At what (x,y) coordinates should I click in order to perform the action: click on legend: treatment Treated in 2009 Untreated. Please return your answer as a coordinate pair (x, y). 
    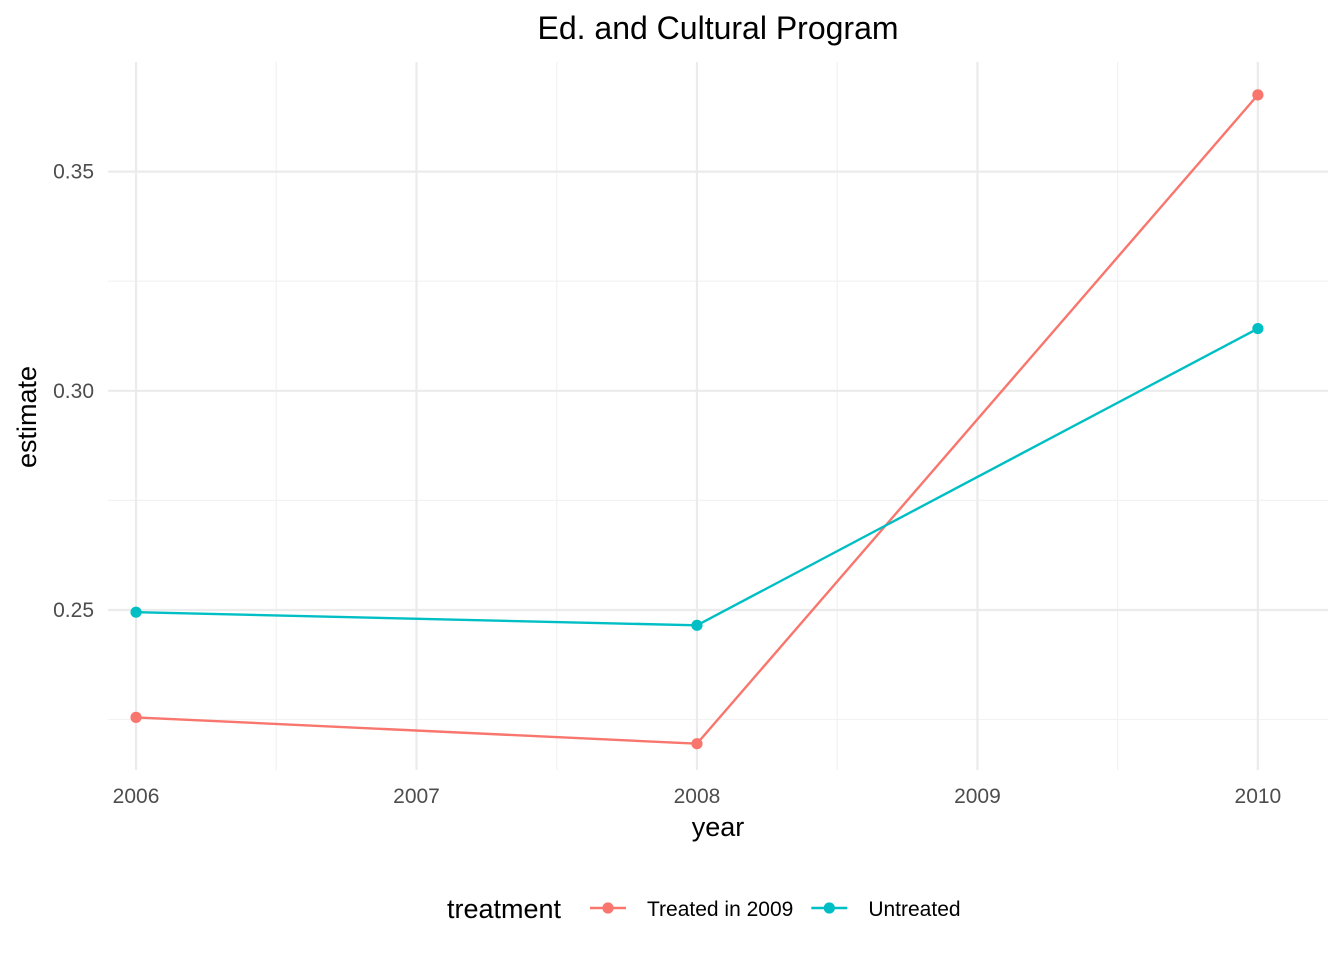
    Looking at the image, I should click on (704, 909).